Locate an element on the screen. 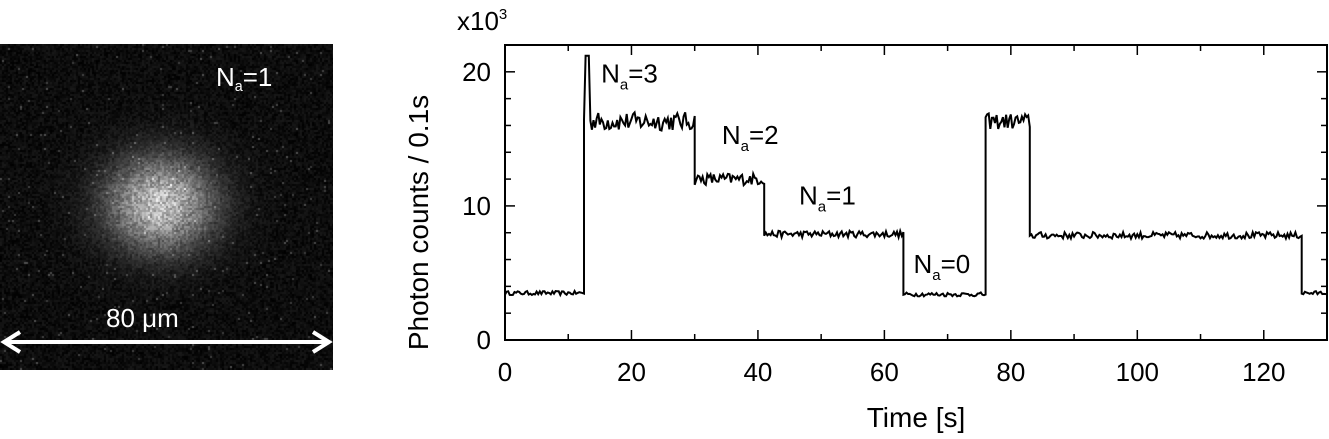 Image resolution: width=1329 pixels, height=439 pixels. image-atom-number-label: Na=1 is located at coordinates (244, 78).